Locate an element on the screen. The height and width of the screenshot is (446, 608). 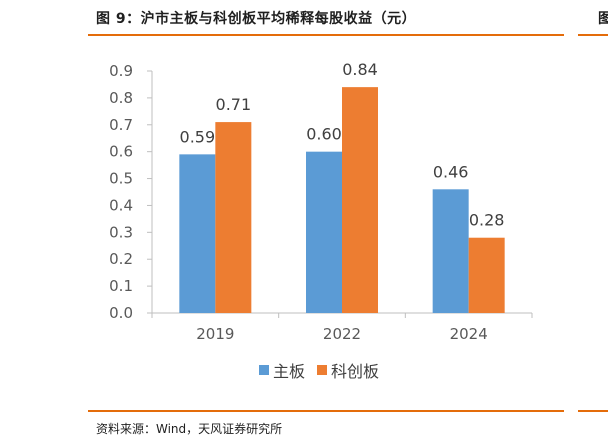
legend-item-star-market: 科创板 is located at coordinates (348, 370).